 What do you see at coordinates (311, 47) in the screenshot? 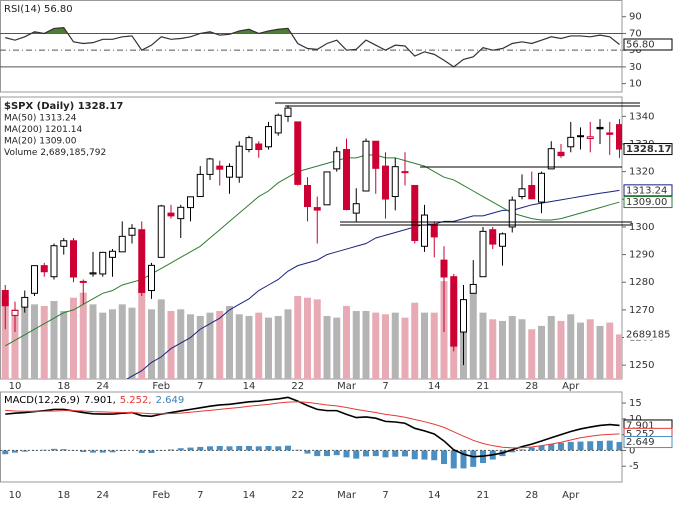
I see `rsi-plot` at bounding box center [311, 47].